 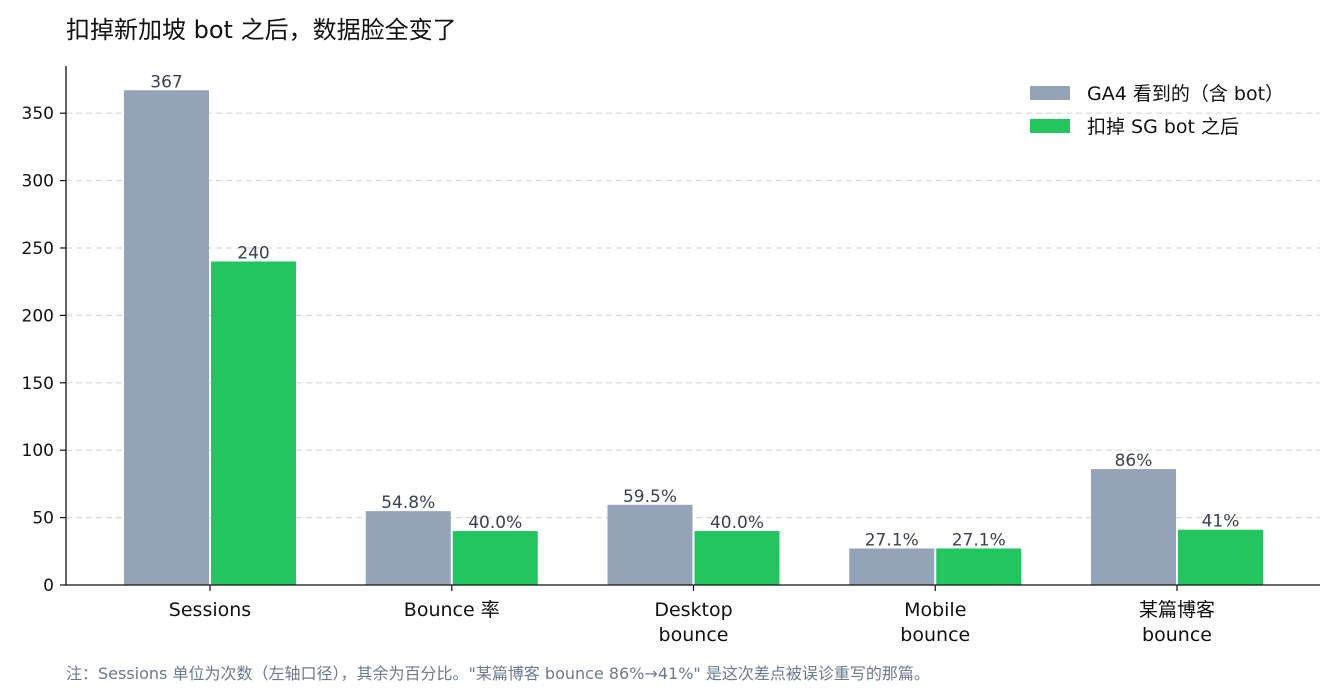 What do you see at coordinates (1221, 522) in the screenshot?
I see `data-label: 41%` at bounding box center [1221, 522].